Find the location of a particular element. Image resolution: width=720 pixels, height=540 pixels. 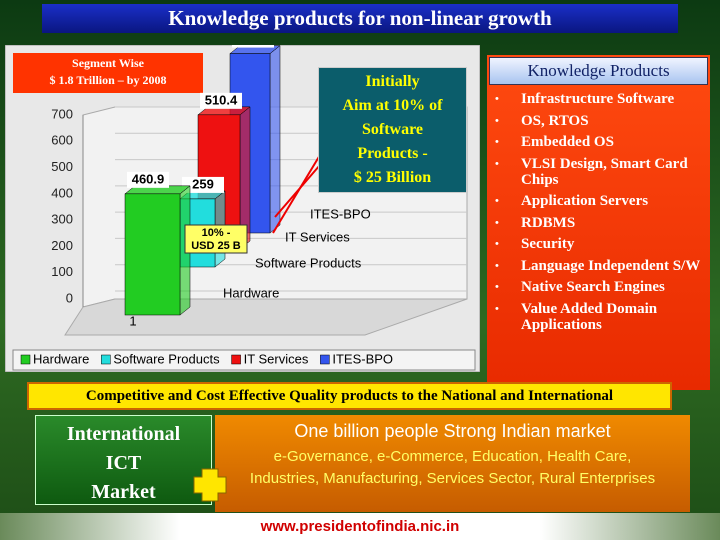

annotation: USD 25 B is located at coordinates (216, 246).